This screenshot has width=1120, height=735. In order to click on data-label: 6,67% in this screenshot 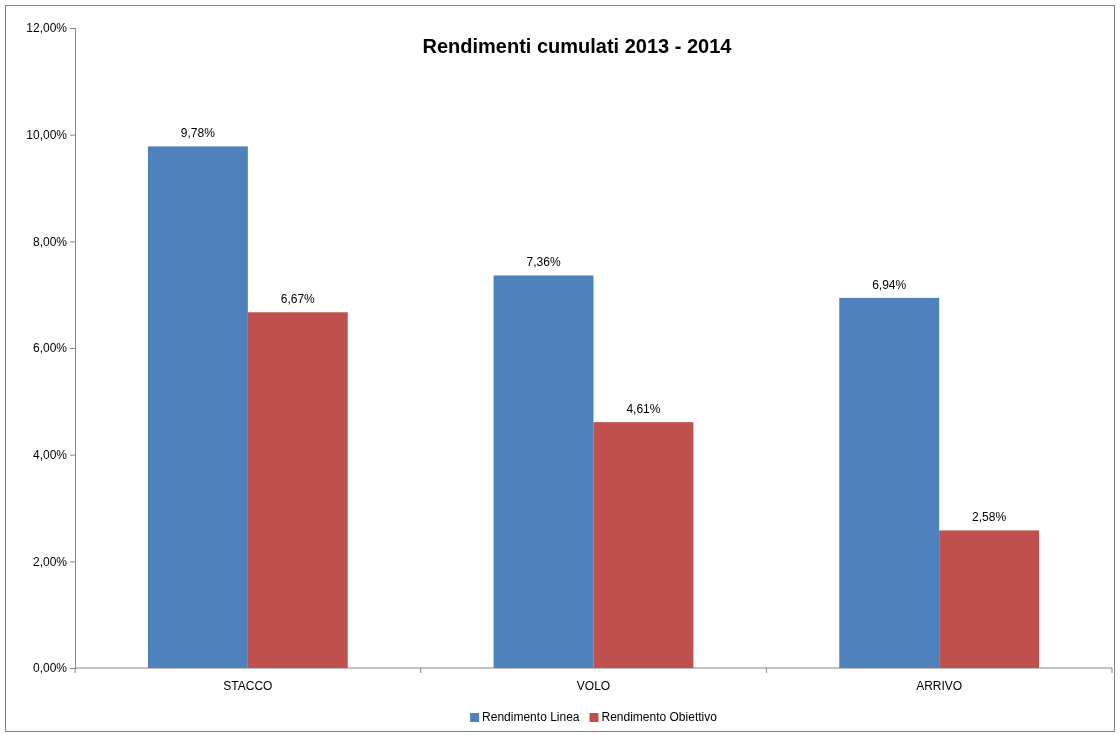, I will do `click(298, 299)`.